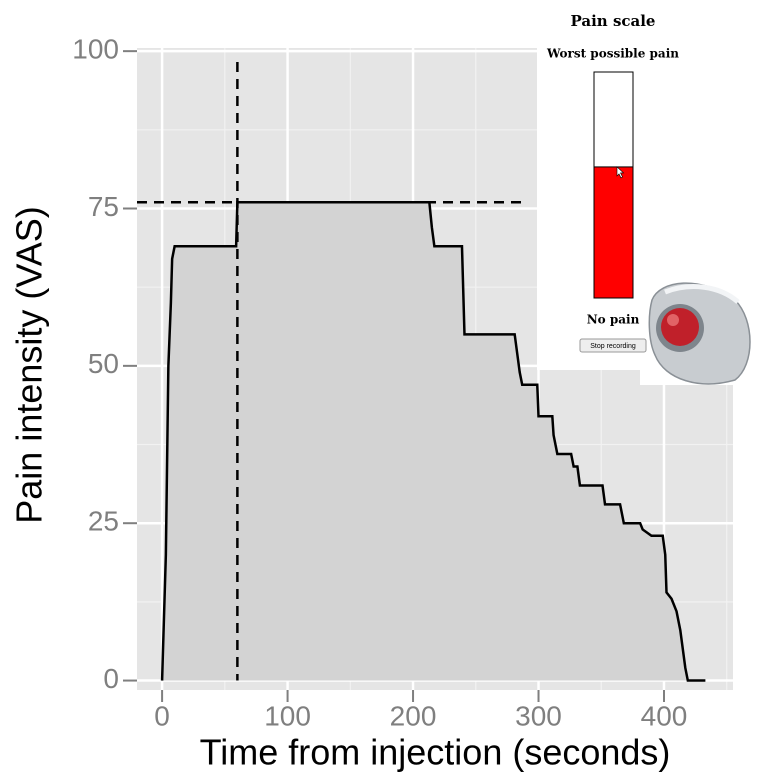  What do you see at coordinates (103, 363) in the screenshot?
I see `y-tick-label: 50` at bounding box center [103, 363].